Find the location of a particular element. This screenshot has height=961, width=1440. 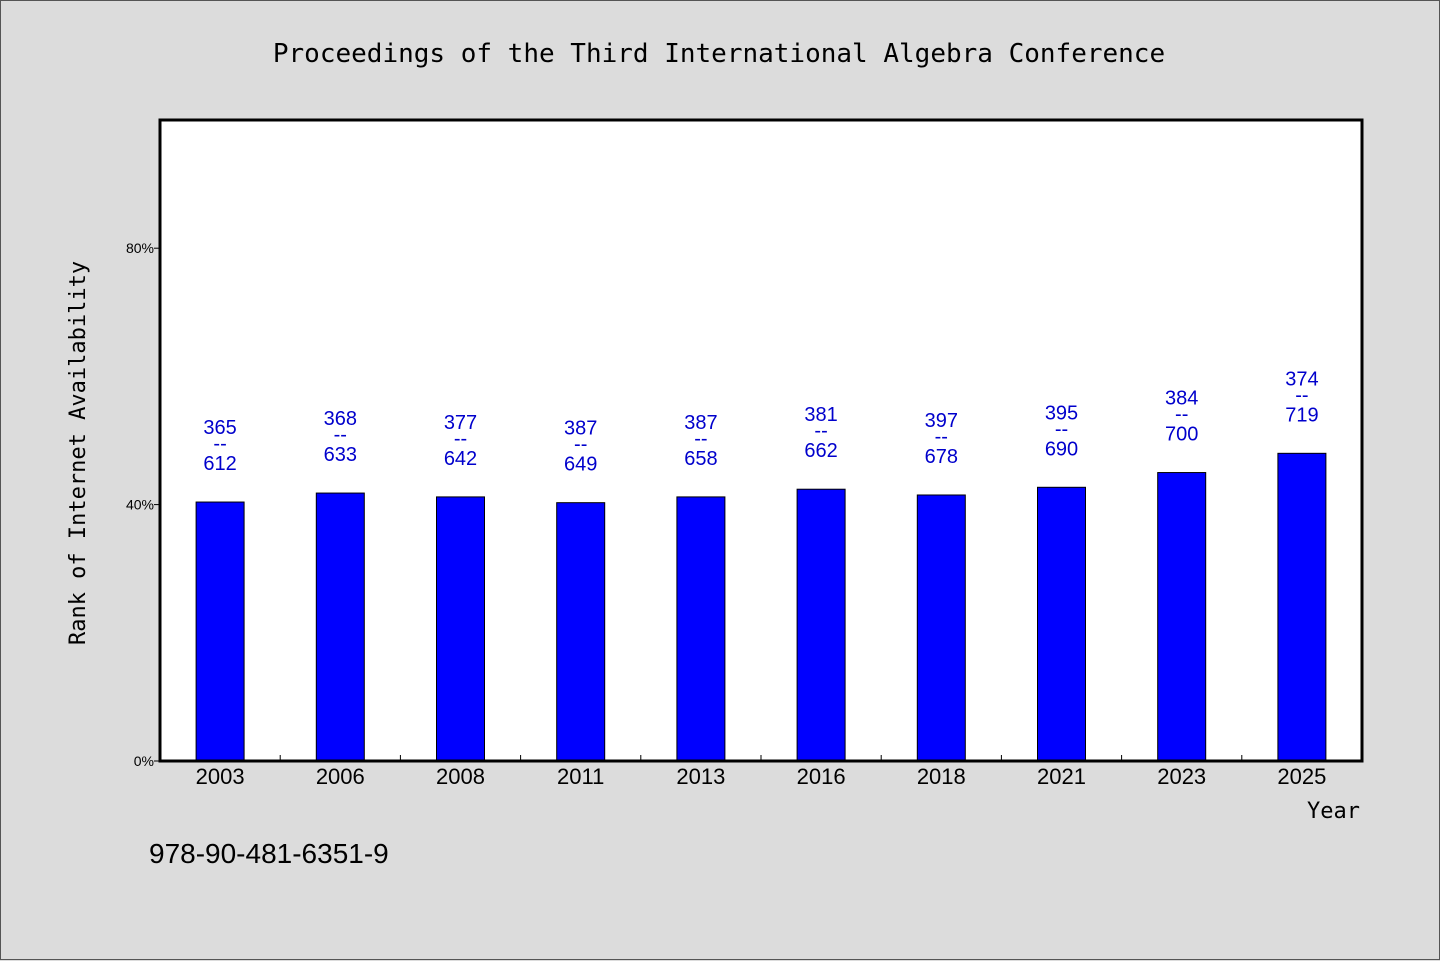

y-tick-label: 80% is located at coordinates (140, 248).